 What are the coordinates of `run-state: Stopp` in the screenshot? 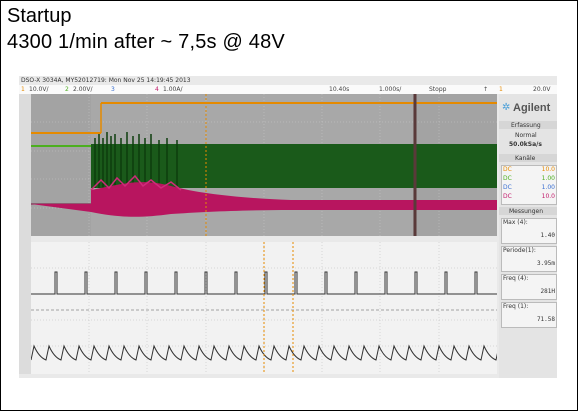 It's located at (438, 89).